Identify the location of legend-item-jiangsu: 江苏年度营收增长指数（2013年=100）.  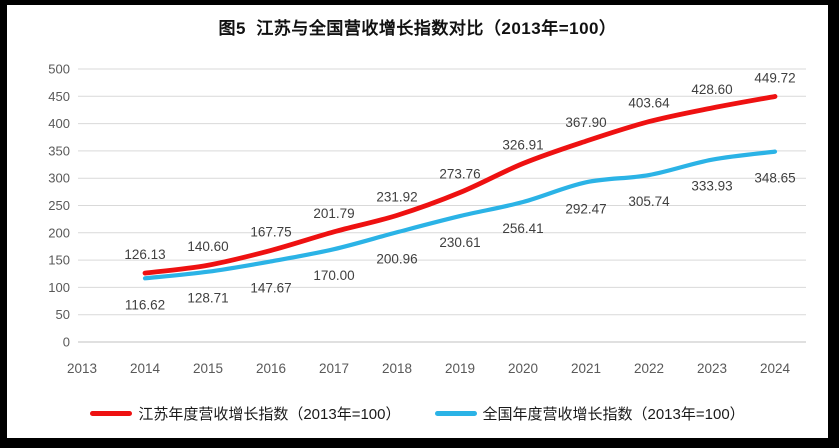
(245, 413).